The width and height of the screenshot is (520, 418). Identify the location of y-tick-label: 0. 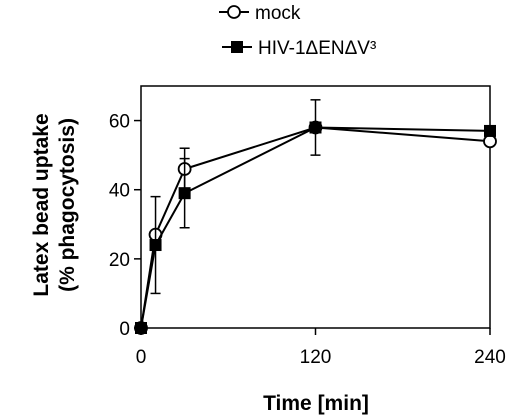
(124, 329).